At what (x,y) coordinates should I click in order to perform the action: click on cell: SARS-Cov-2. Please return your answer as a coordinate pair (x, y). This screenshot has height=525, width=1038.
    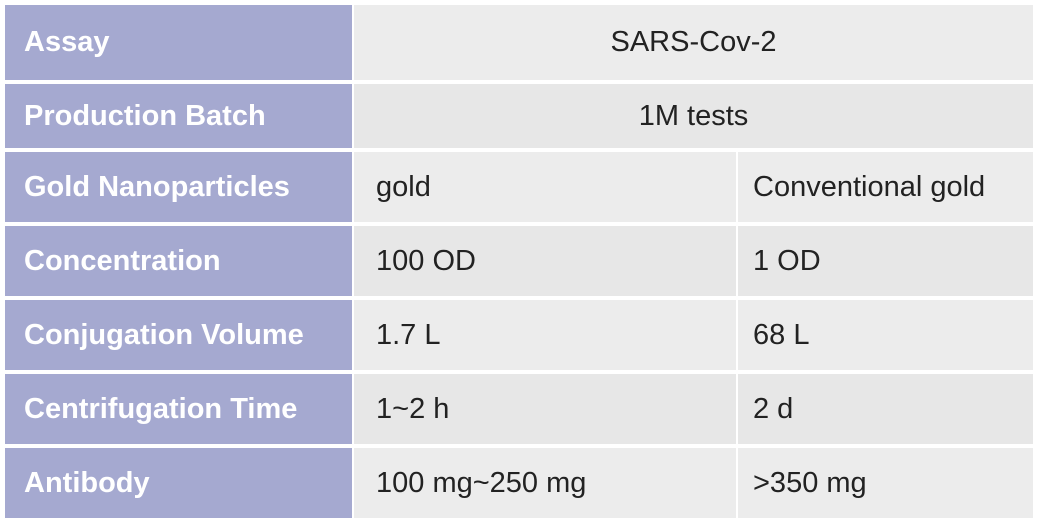
    Looking at the image, I should click on (693, 42).